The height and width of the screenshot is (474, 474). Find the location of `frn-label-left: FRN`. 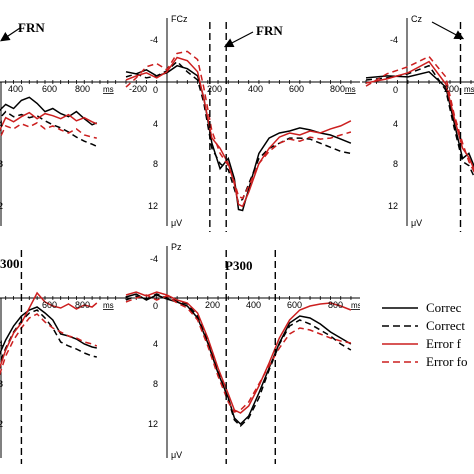

frn-label-left: FRN is located at coordinates (31, 27).